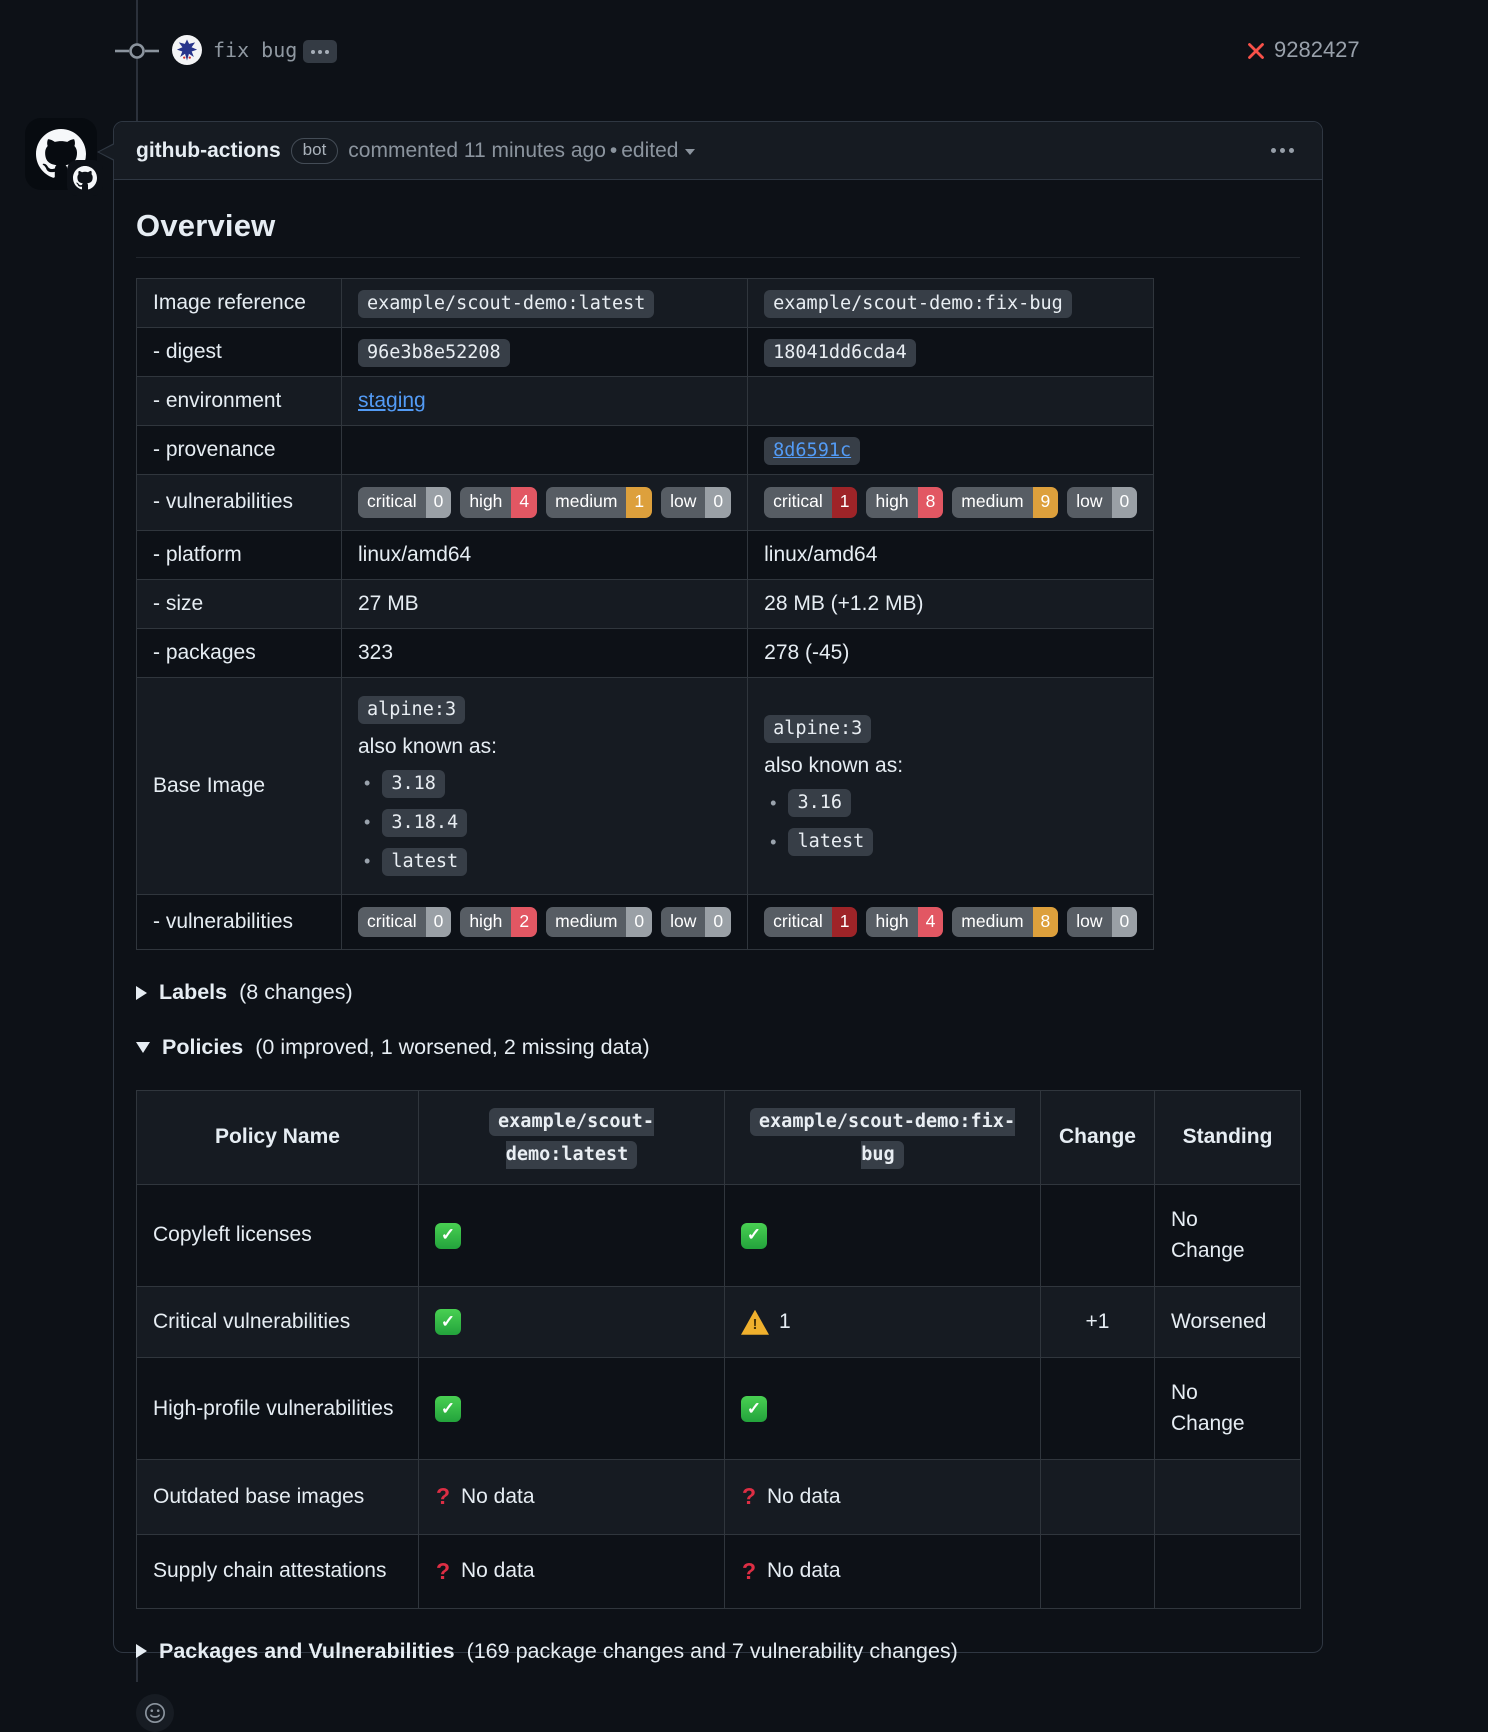  What do you see at coordinates (277, 1137) in the screenshot?
I see `col-policy-name: Policy Name` at bounding box center [277, 1137].